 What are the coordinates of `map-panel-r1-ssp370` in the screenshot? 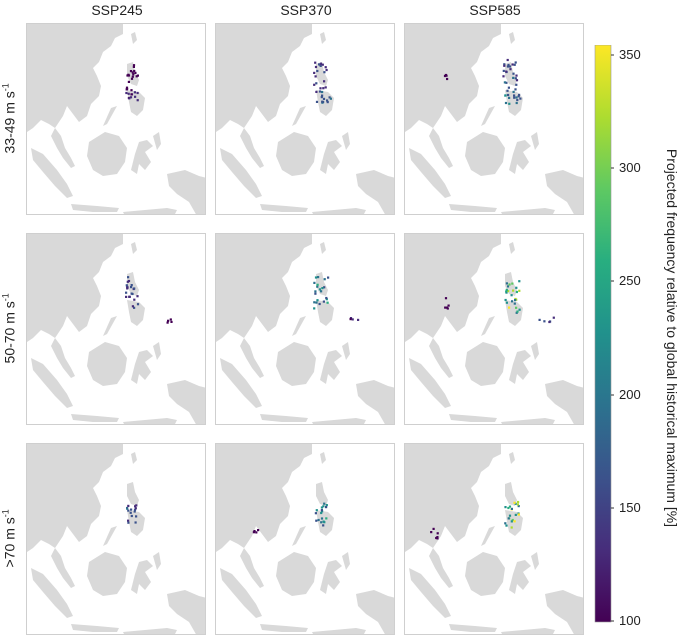 It's located at (305, 119).